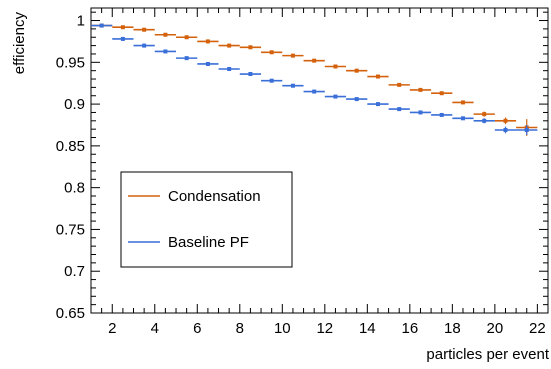 The image size is (551, 369). Describe the element at coordinates (208, 242) in the screenshot. I see `legend-label: Baseline PF` at that location.